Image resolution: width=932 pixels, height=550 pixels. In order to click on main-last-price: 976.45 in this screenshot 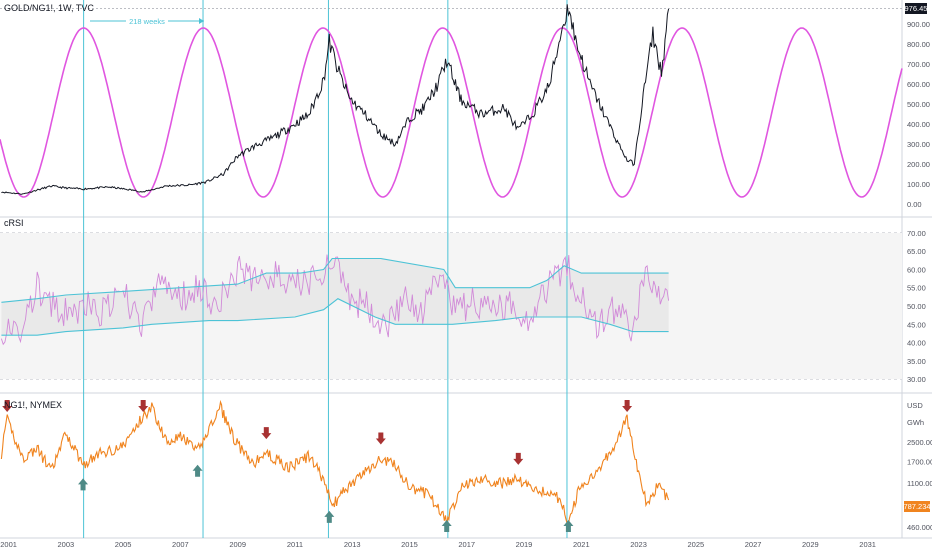, I will do `click(916, 8)`.